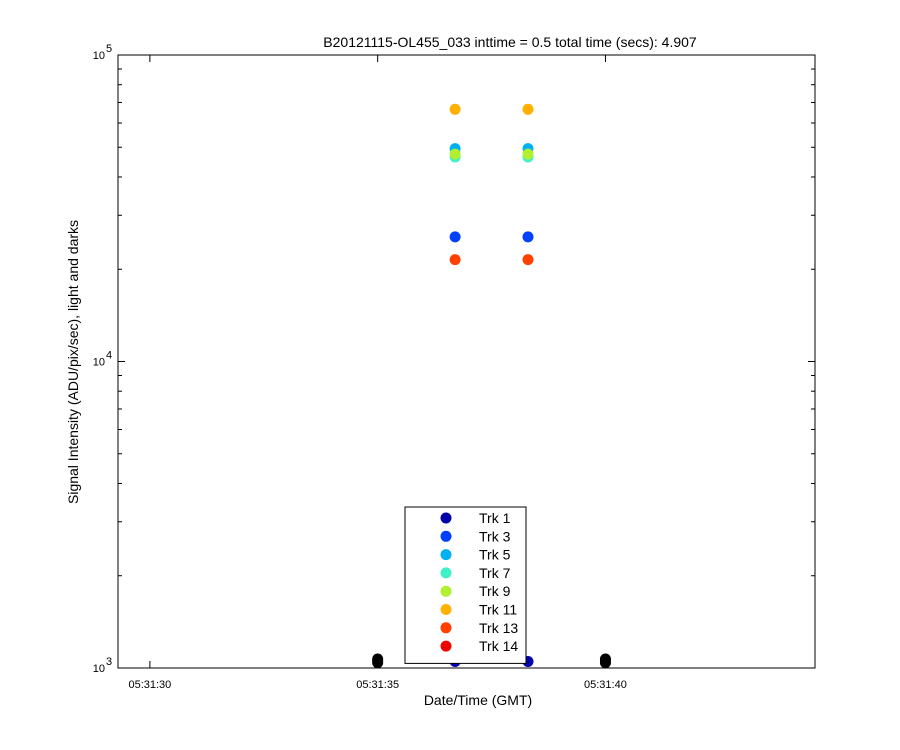 The width and height of the screenshot is (900, 750). Describe the element at coordinates (495, 591) in the screenshot. I see `legend-label: Trk 9` at that location.